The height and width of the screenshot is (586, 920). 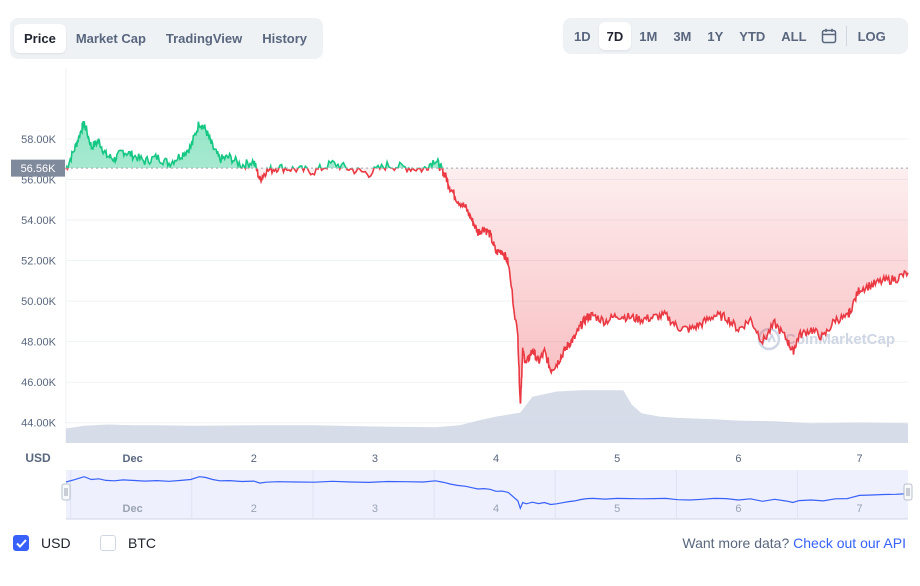 I want to click on navigator-tick-label: 6, so click(x=738, y=509).